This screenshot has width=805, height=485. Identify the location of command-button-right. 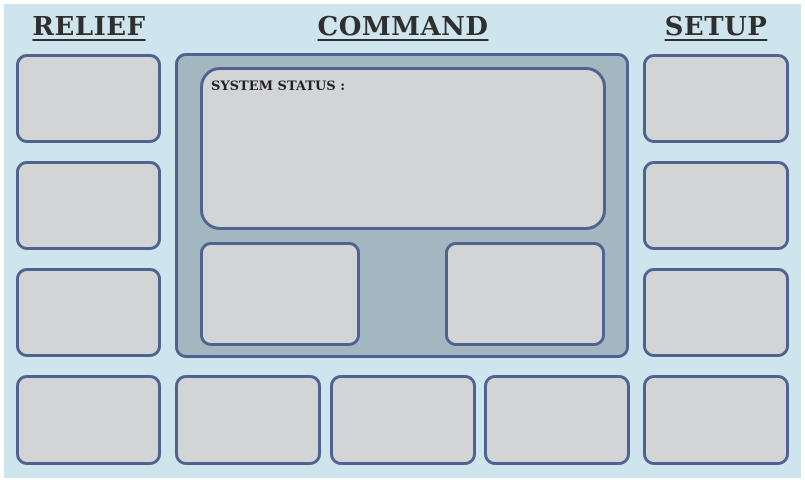
(525, 294).